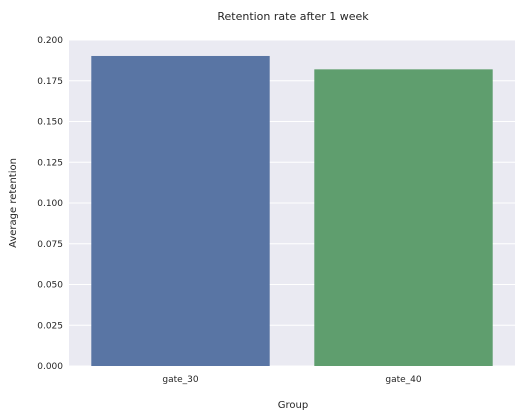 The height and width of the screenshot is (418, 525). What do you see at coordinates (50, 163) in the screenshot?
I see `y-tick-label: 0.125` at bounding box center [50, 163].